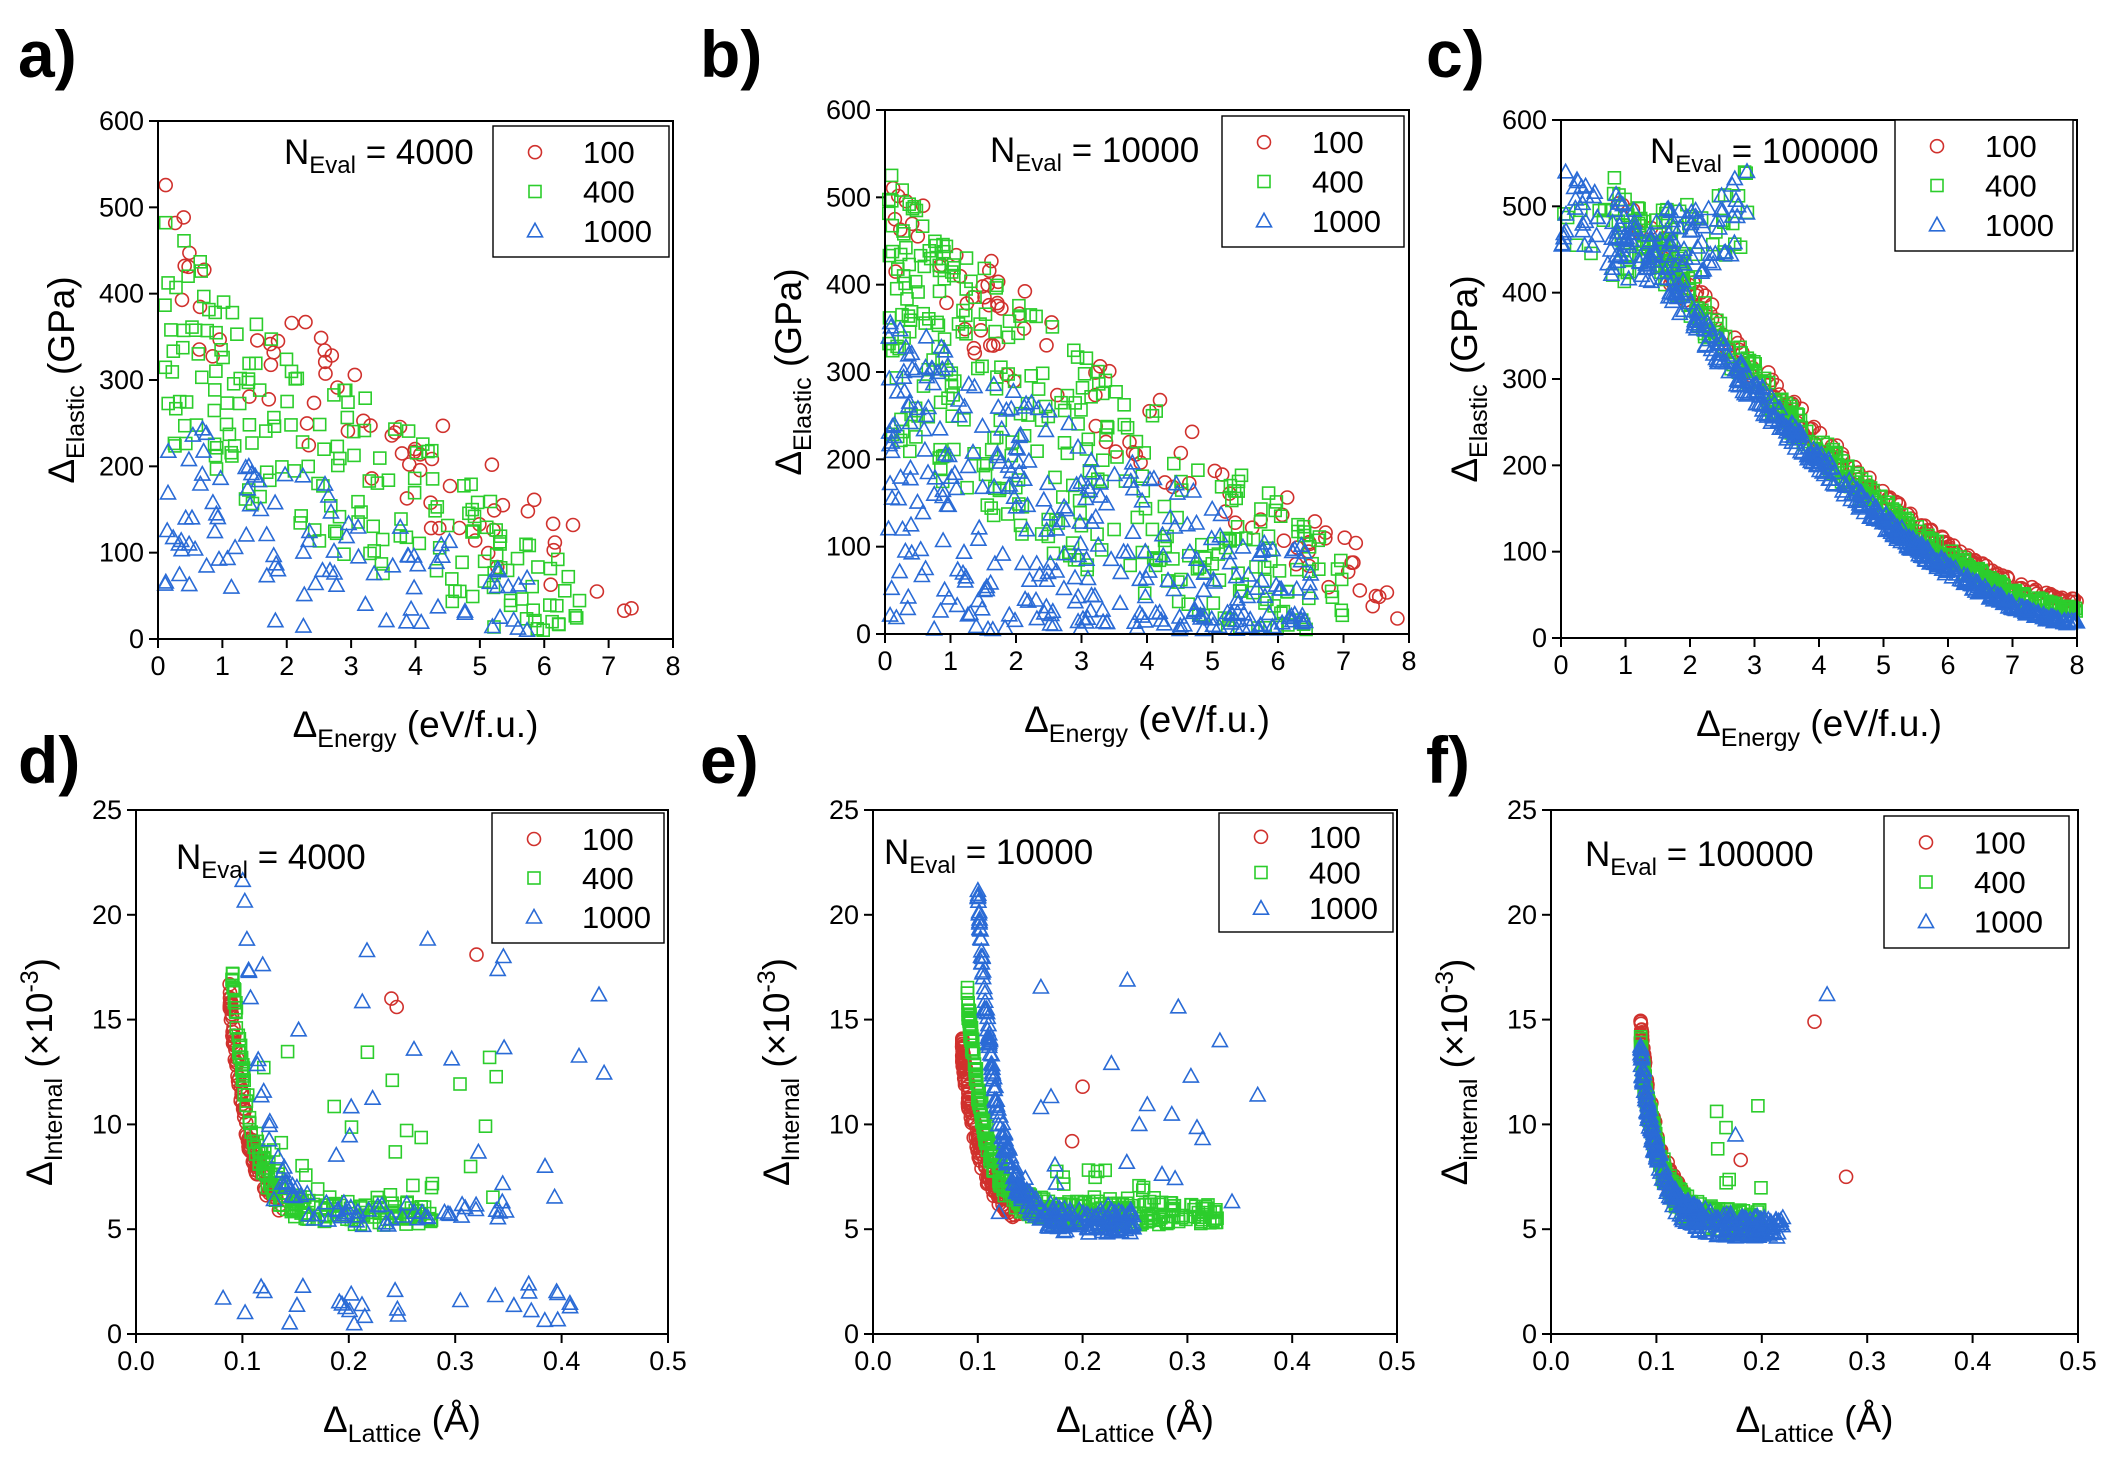 The width and height of the screenshot is (2104, 1470). Describe the element at coordinates (608, 666) in the screenshot. I see `x-tick-label: 7` at that location.